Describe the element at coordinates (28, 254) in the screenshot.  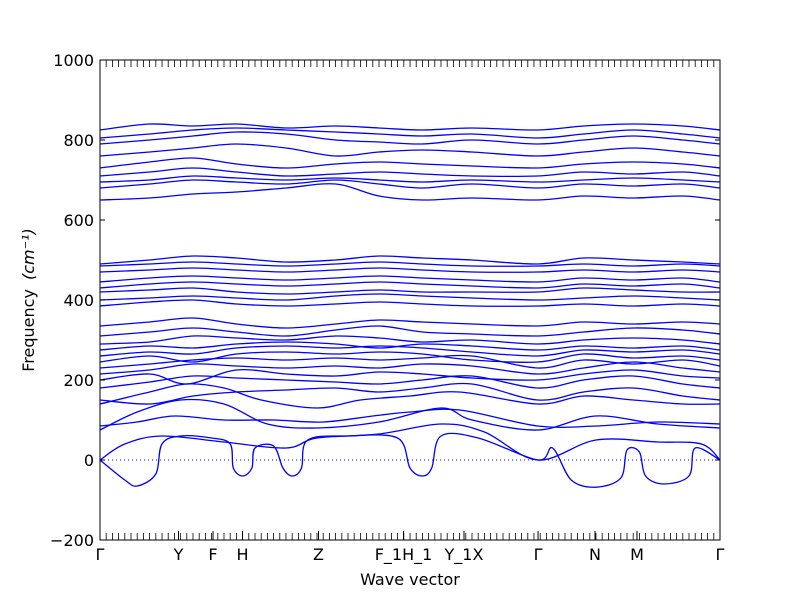
I see `y-axis-unit: (cm⁻¹)` at that location.